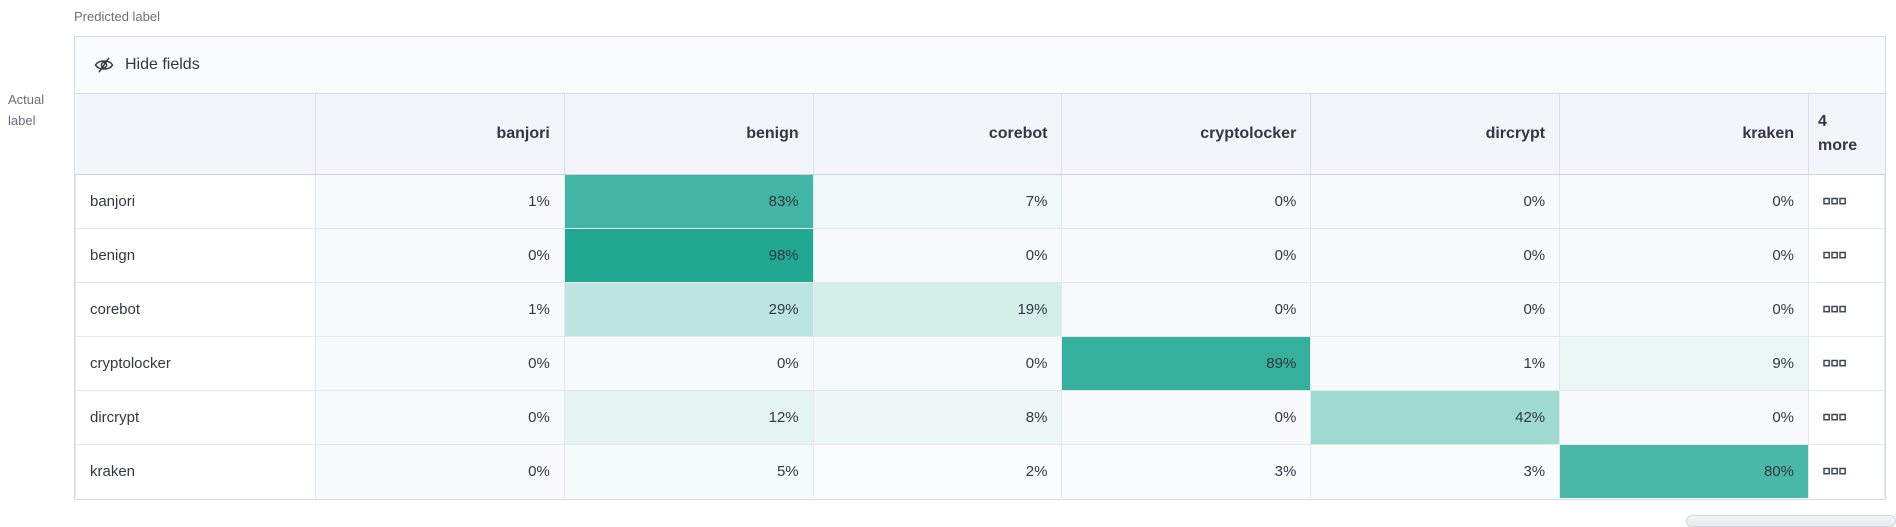  I want to click on cell-corebot-benign: 29%, so click(688, 309).